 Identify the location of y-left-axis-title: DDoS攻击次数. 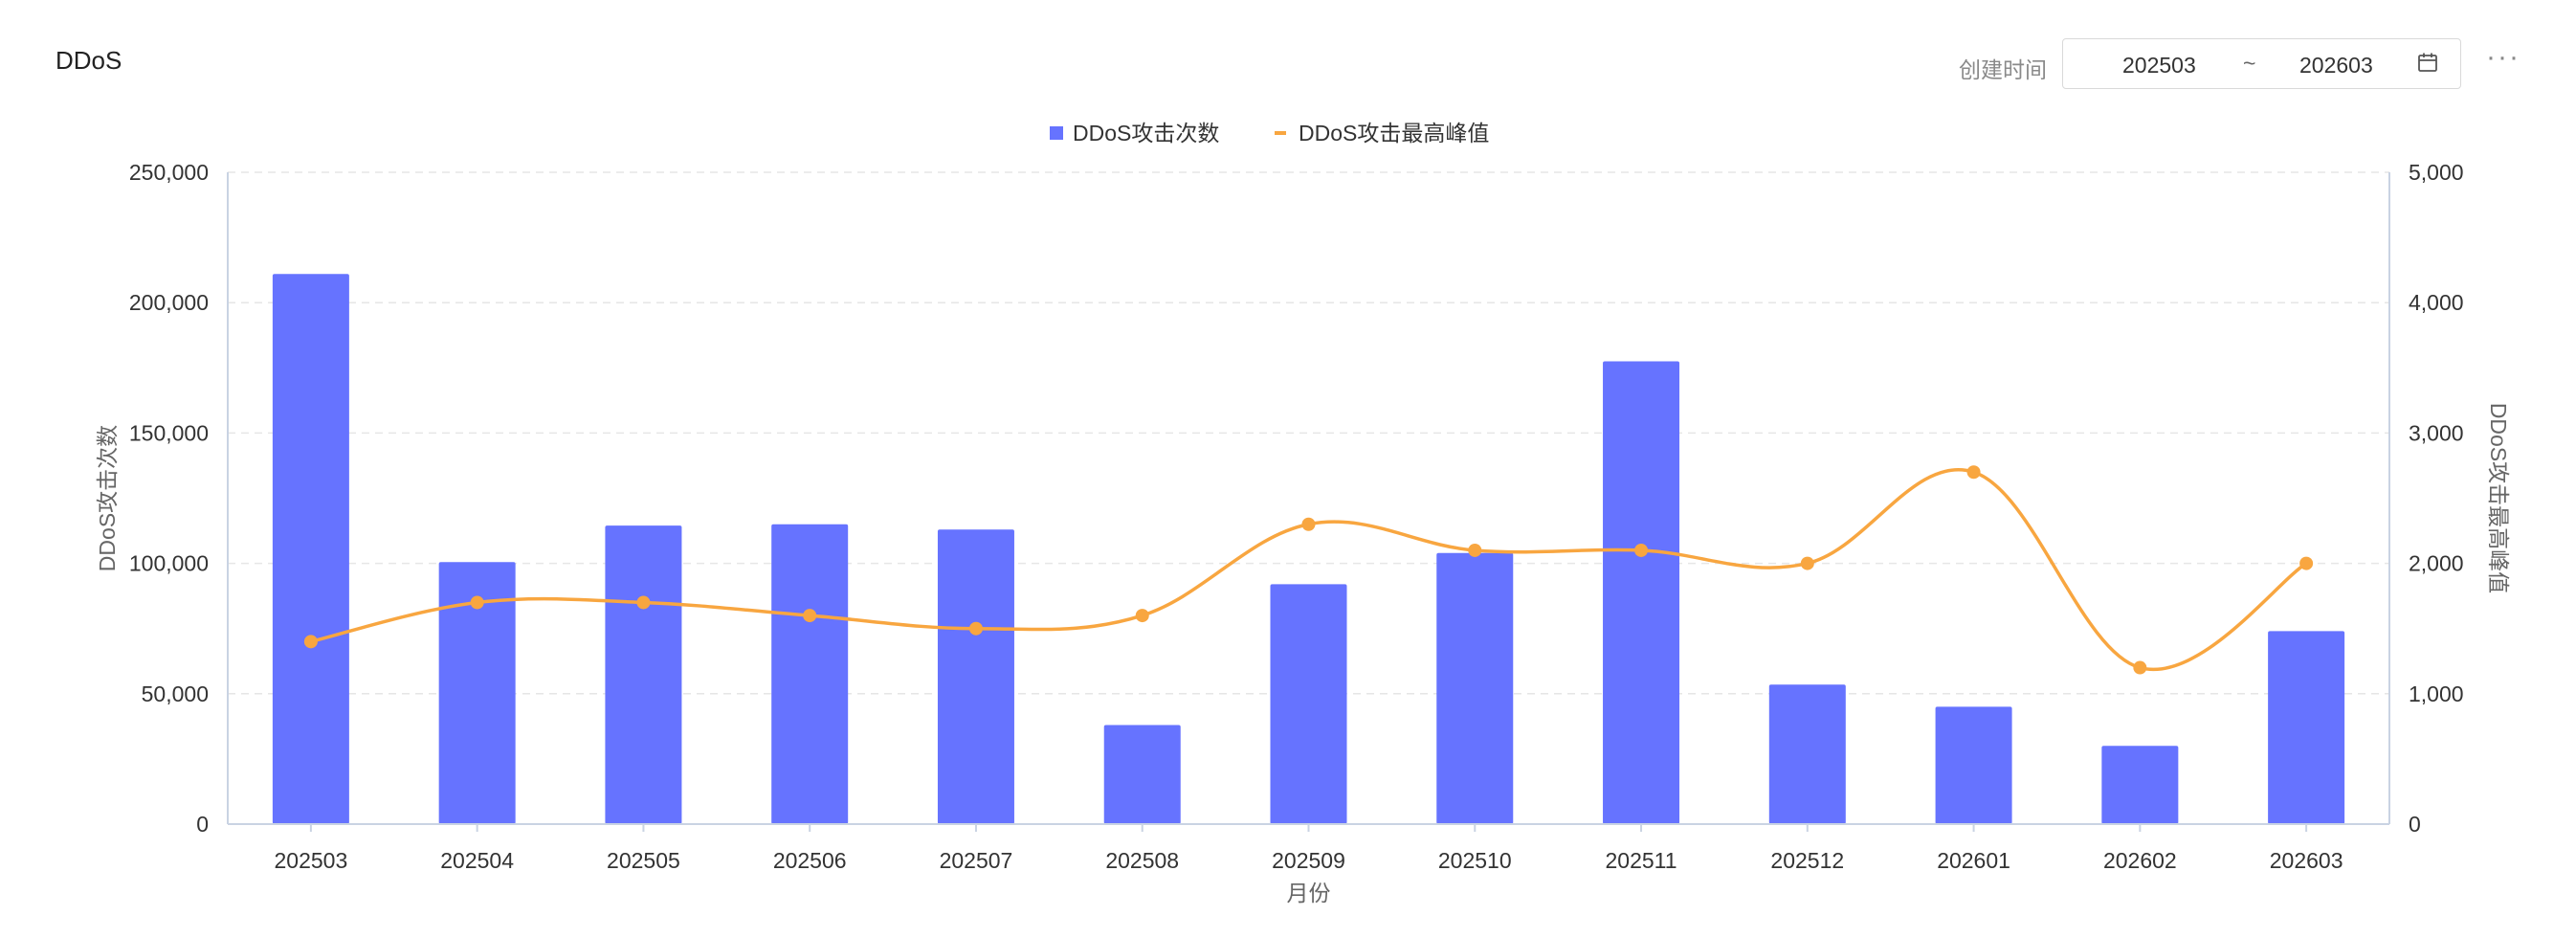
(107, 498).